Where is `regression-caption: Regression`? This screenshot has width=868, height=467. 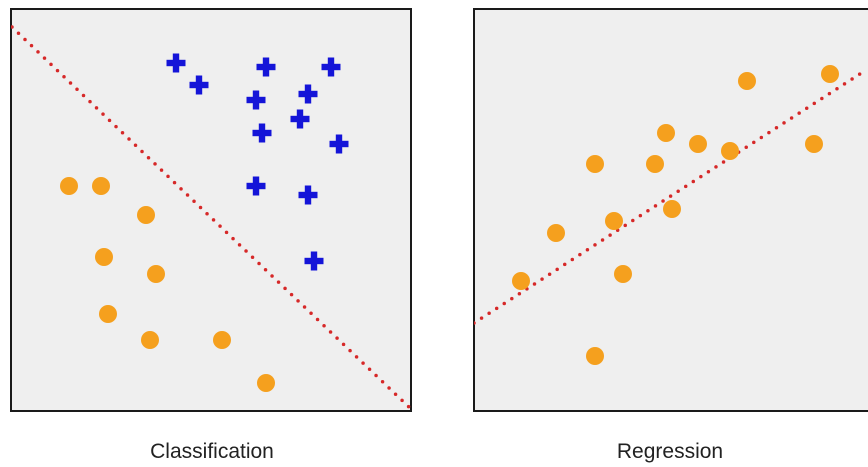 regression-caption: Regression is located at coordinates (670, 451).